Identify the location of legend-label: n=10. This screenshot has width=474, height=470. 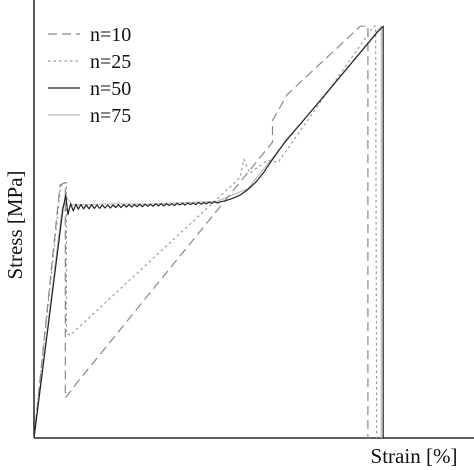
(110, 35).